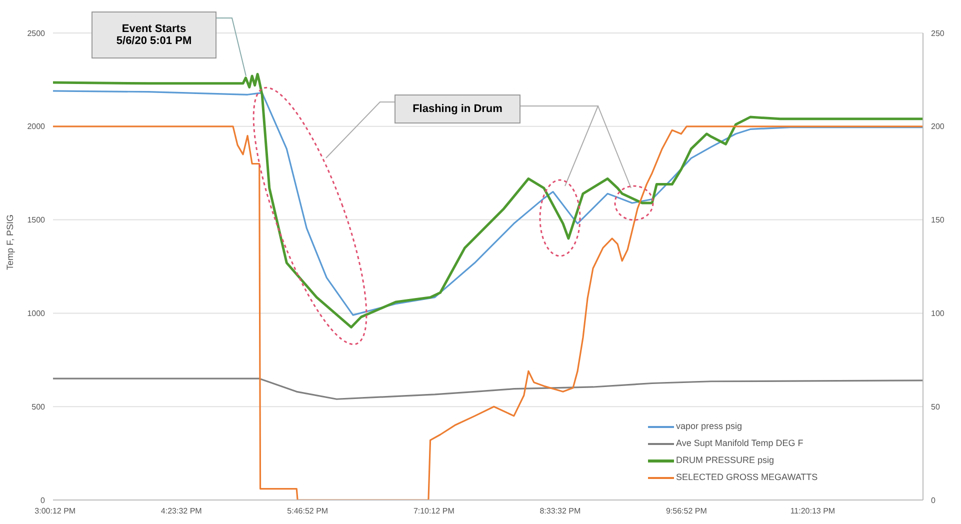 Image resolution: width=961 pixels, height=524 pixels. What do you see at coordinates (181, 511) in the screenshot?
I see `x-tick-label: 4:23:32 PM` at bounding box center [181, 511].